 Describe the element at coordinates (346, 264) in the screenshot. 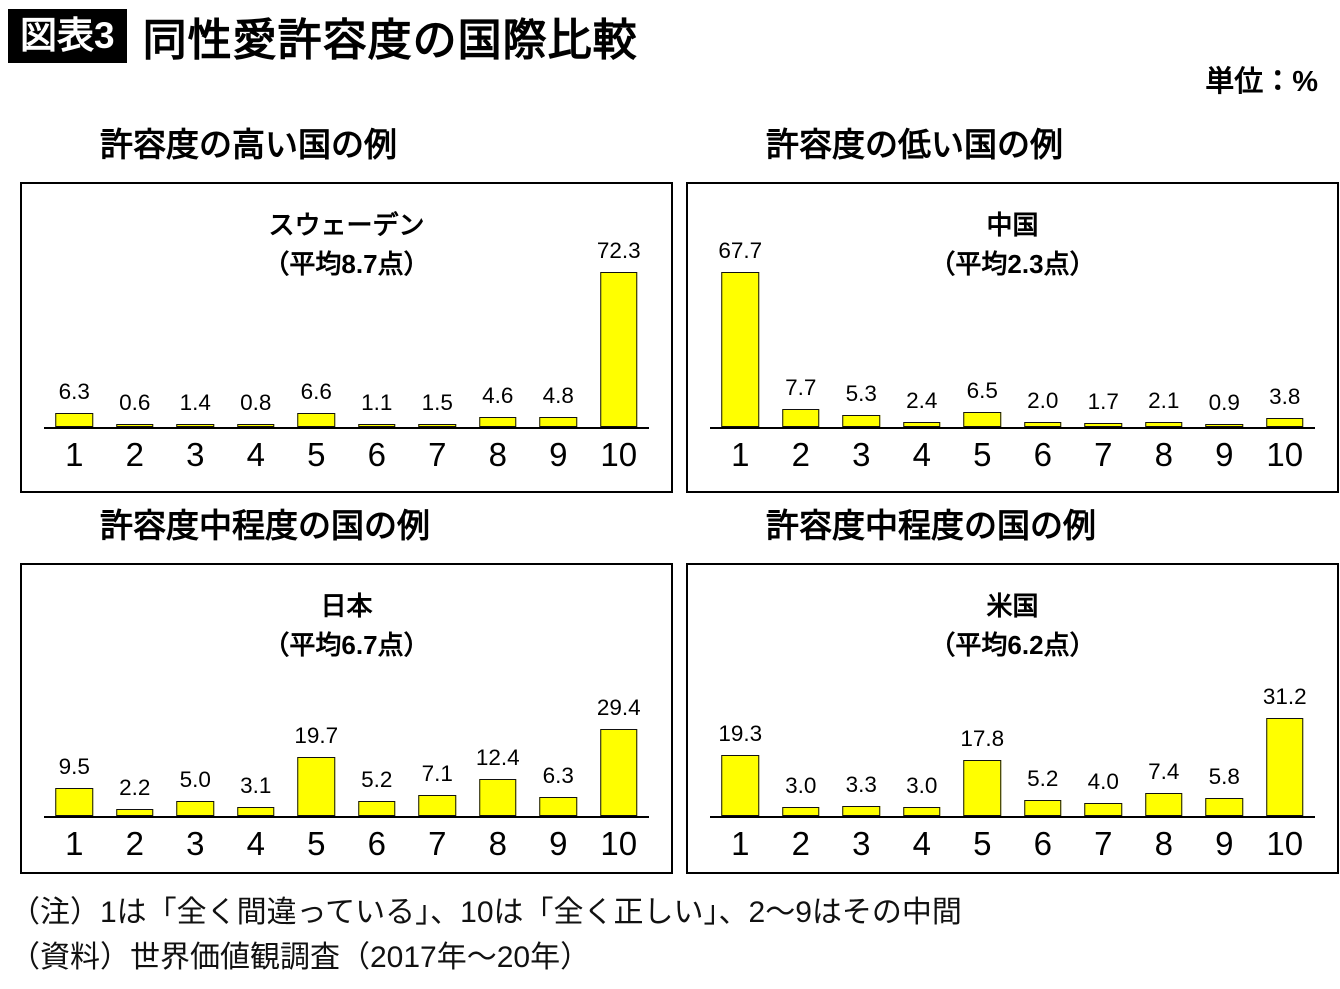

I see `country-average: （平均8.7点）` at that location.